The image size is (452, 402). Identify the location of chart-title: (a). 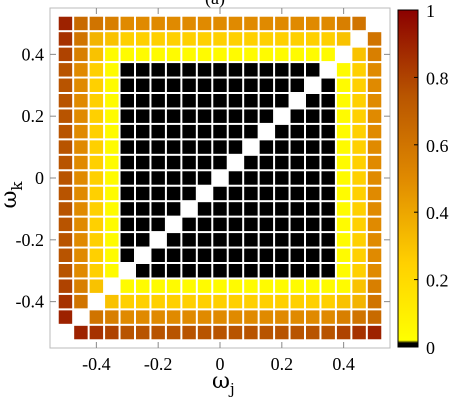
(215, 4).